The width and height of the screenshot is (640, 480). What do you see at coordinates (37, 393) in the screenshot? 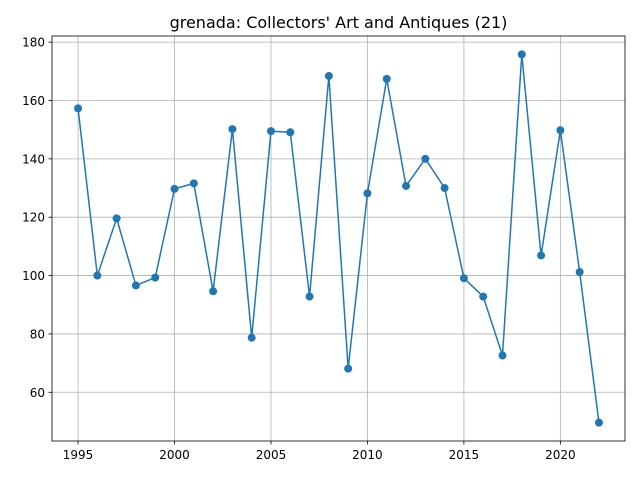
I see `y-tick-label: 60` at bounding box center [37, 393].